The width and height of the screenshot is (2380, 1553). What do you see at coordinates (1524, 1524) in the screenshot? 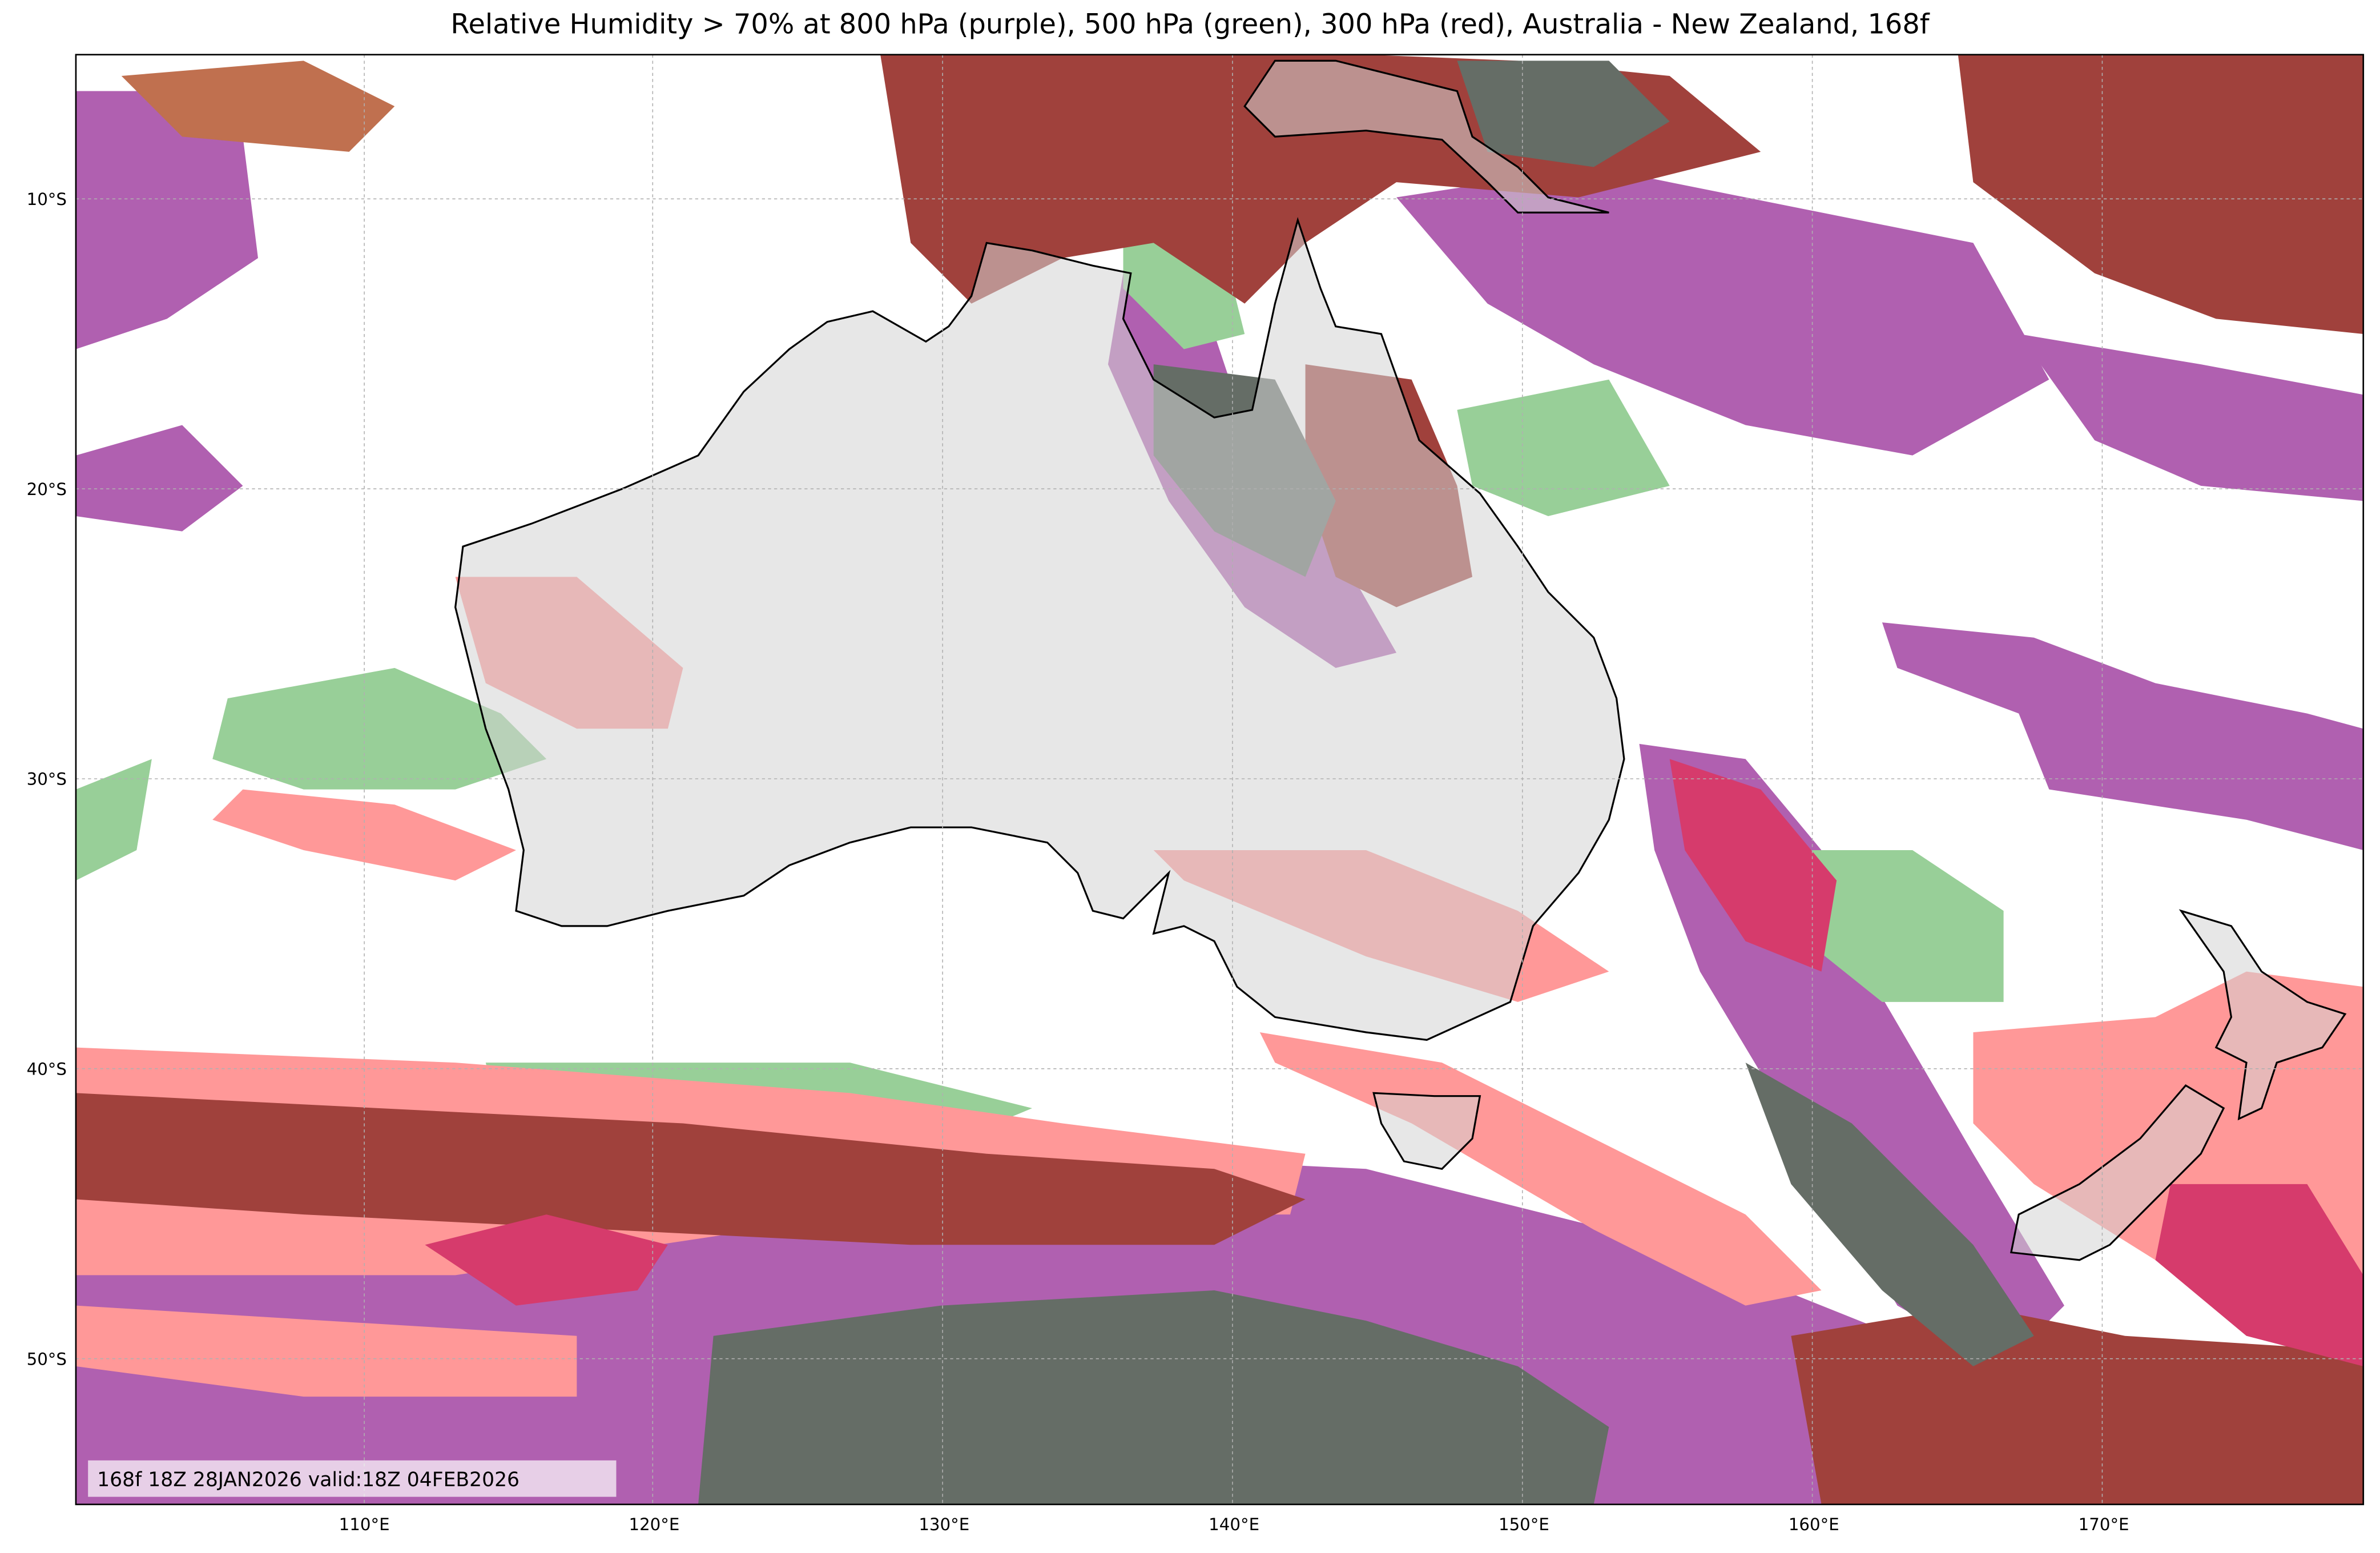
I see `lon-label: 150°E` at bounding box center [1524, 1524].